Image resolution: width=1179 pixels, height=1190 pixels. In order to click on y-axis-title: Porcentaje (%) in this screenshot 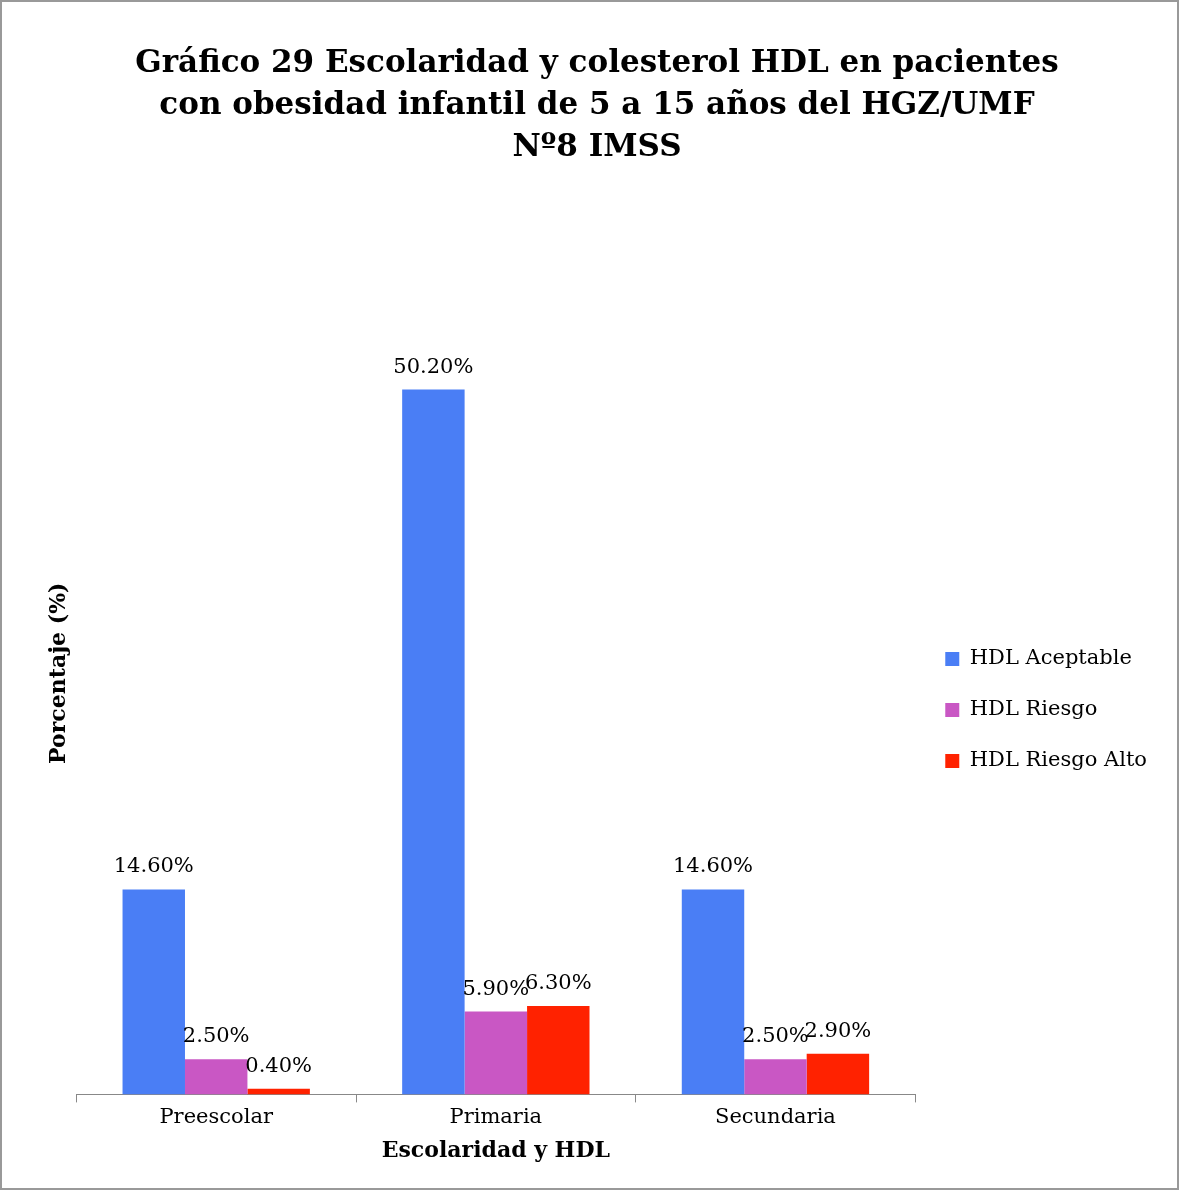, I will do `click(56, 673)`.